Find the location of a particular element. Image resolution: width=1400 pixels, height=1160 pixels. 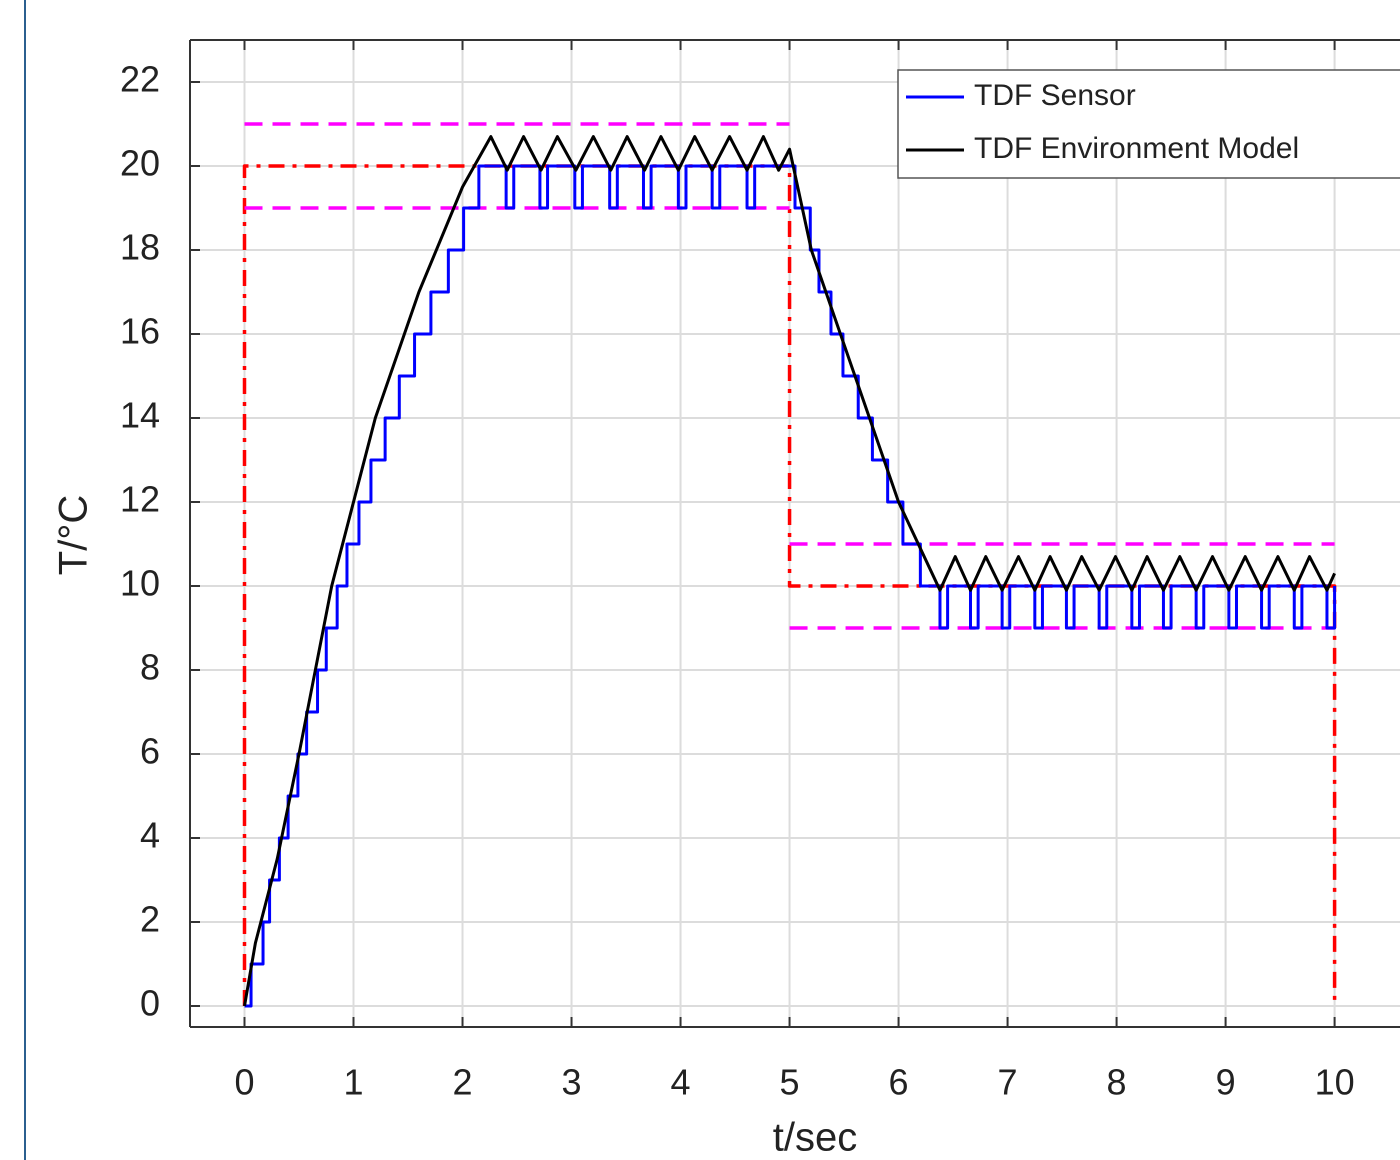

legend-label: TDF Environment Model is located at coordinates (1136, 148).